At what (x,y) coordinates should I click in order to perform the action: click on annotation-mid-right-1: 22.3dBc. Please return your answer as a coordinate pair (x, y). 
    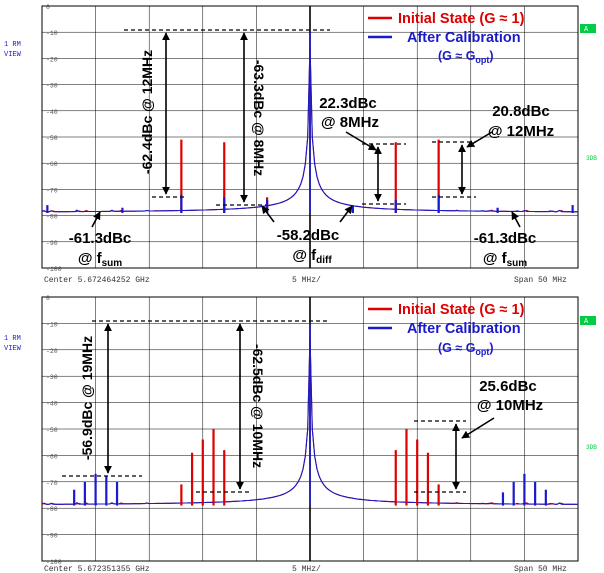
    Looking at the image, I should click on (348, 103).